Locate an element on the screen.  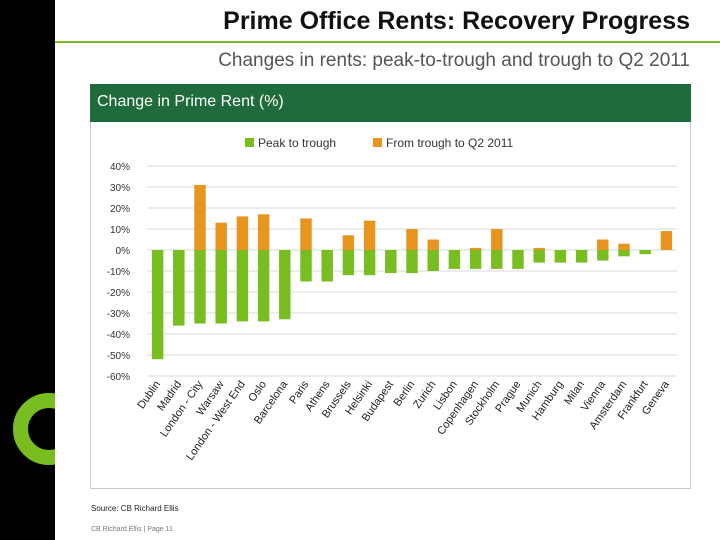
y-tick-label: -30% is located at coordinates (118, 314).